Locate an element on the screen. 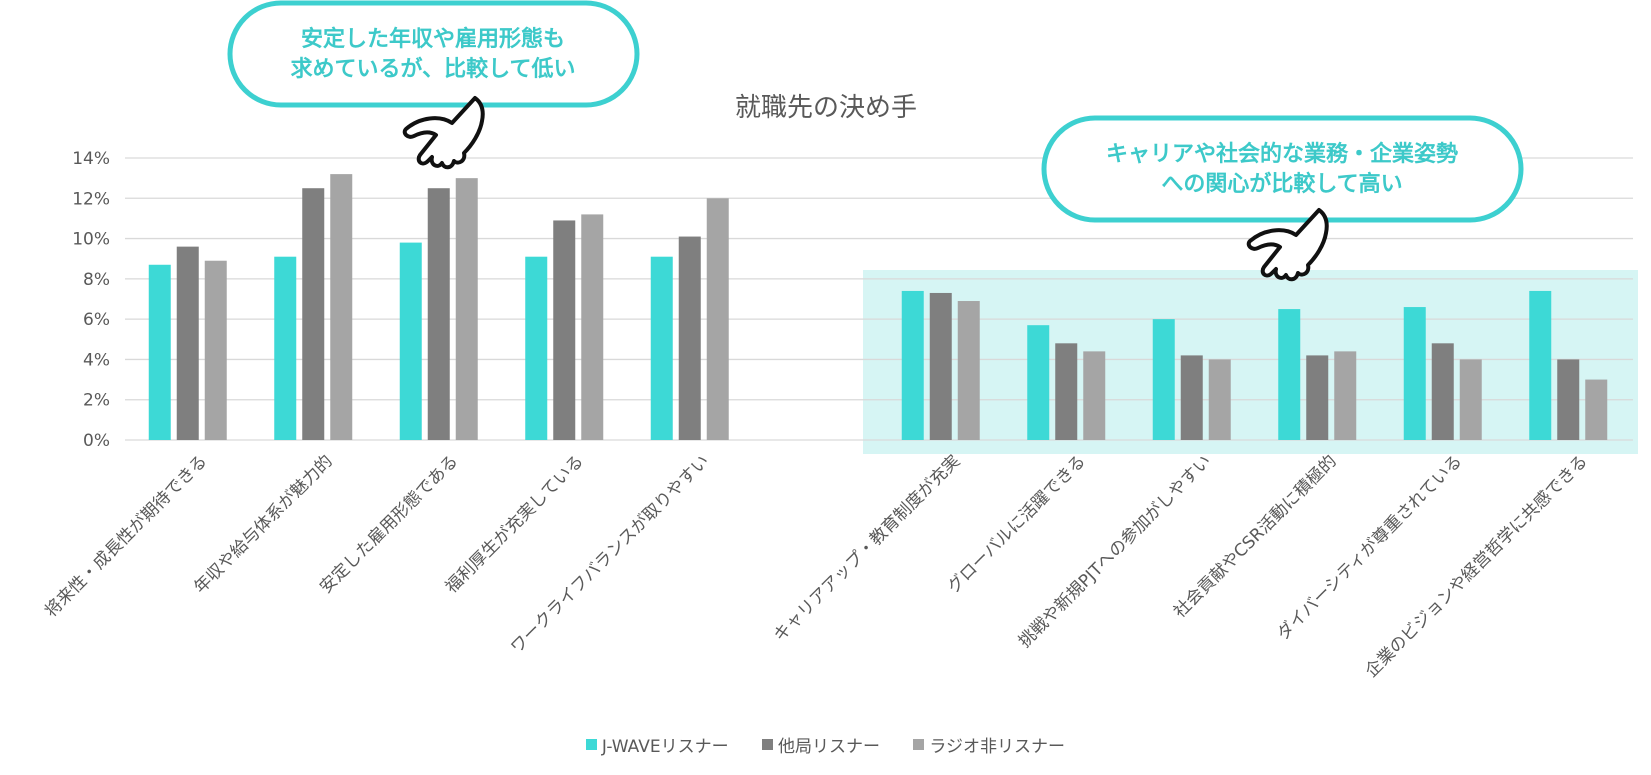  y-axis: 0% 2% 4% 6% 8% 10% 12% 14% is located at coordinates (91, 300).